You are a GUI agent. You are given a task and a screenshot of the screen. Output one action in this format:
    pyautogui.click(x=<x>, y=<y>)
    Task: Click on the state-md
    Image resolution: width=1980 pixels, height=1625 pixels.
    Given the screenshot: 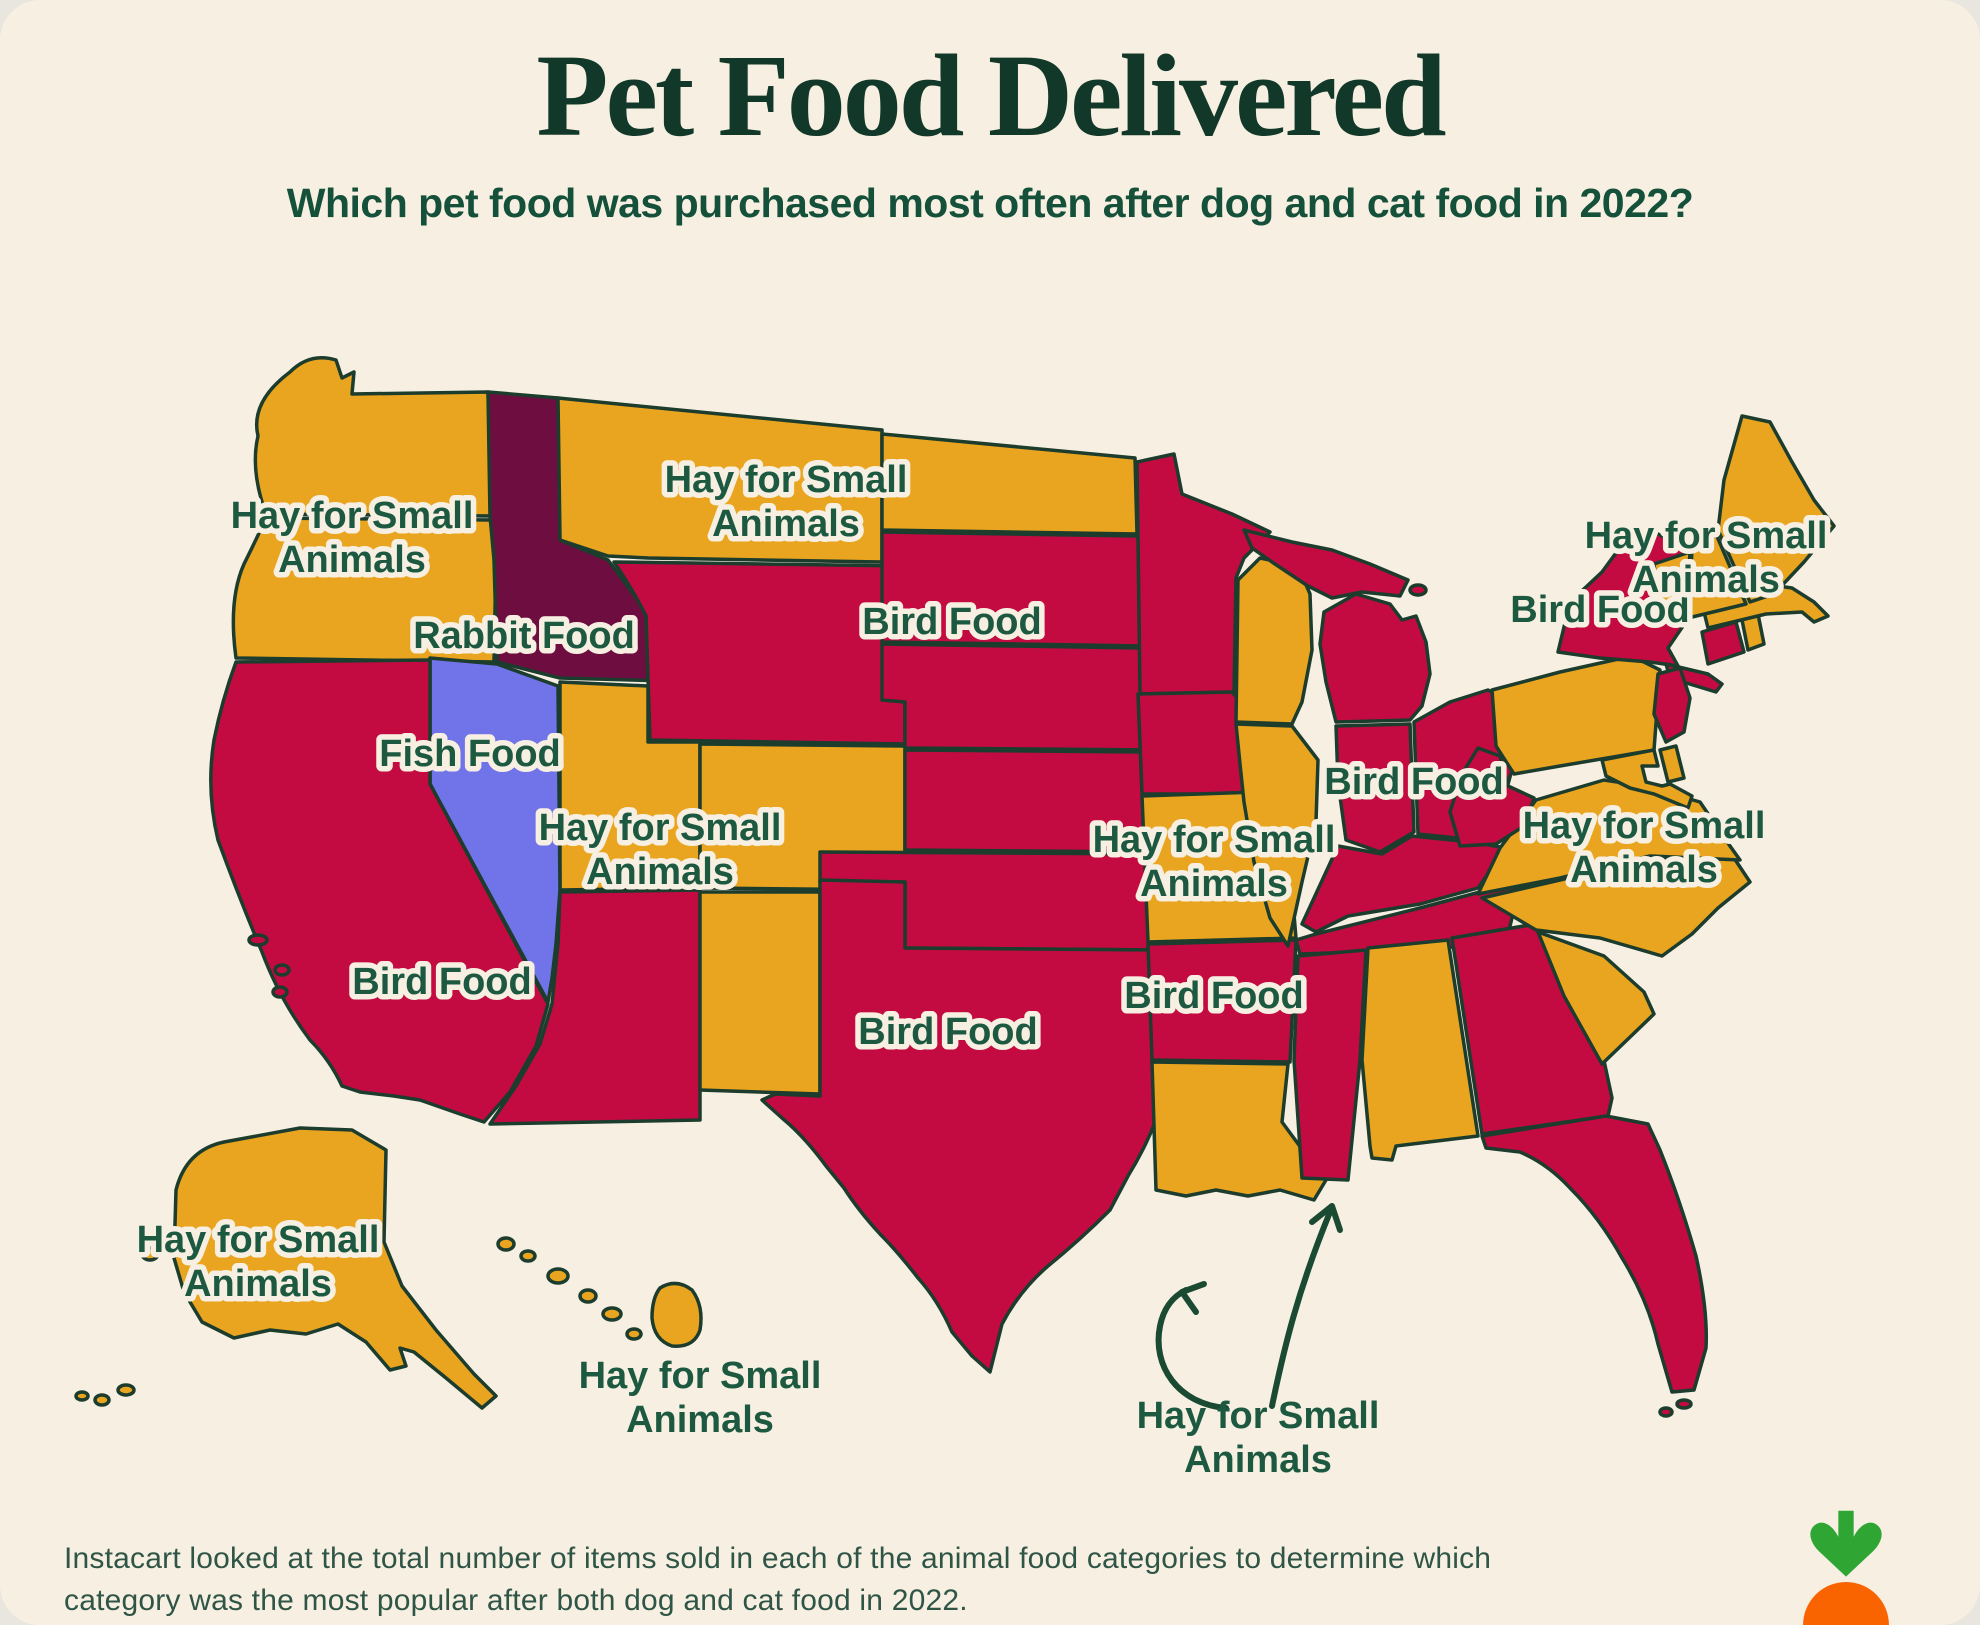 What is the action you would take?
    pyautogui.click(x=1647, y=779)
    